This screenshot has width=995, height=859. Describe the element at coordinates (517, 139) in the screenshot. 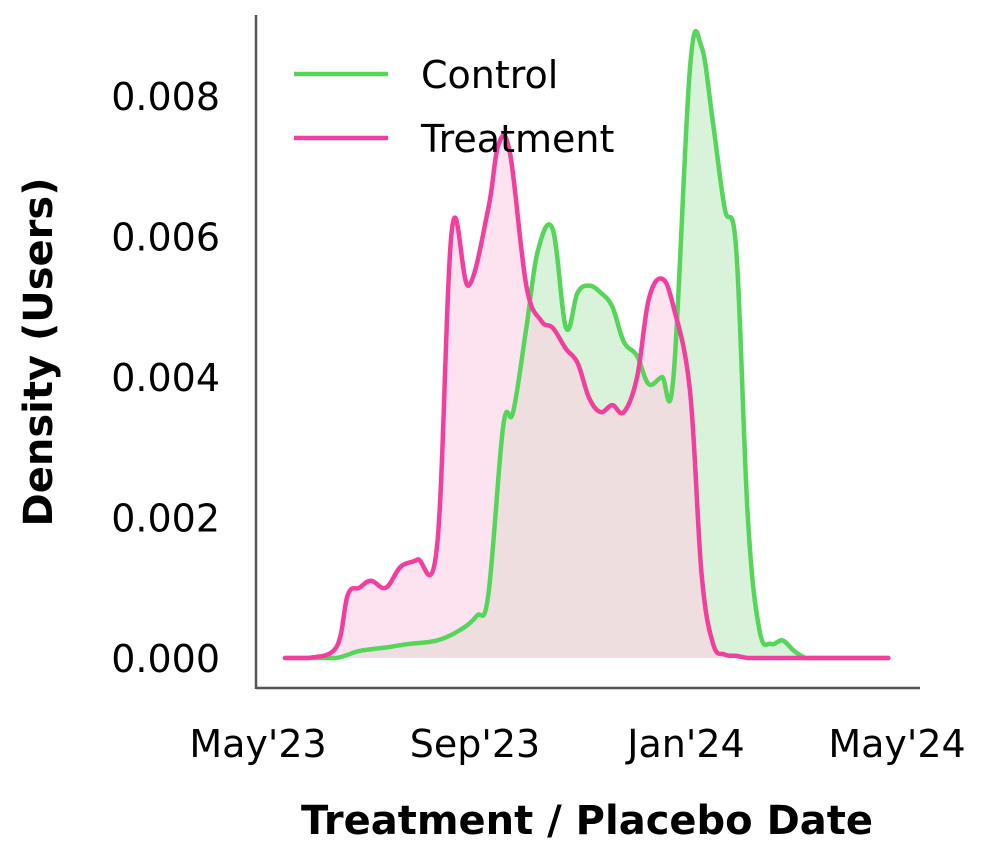

I see `legend-label-treatment: Treatment` at that location.